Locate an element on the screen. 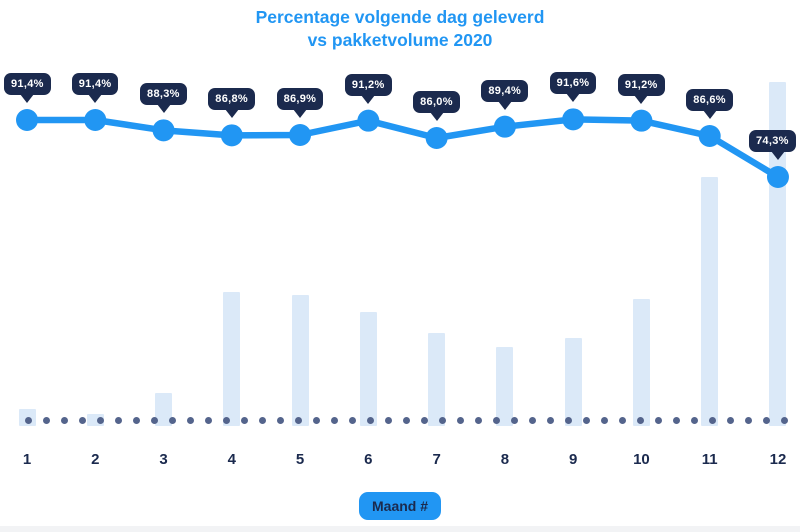 The height and width of the screenshot is (532, 800). trend-line is located at coordinates (402, 148).